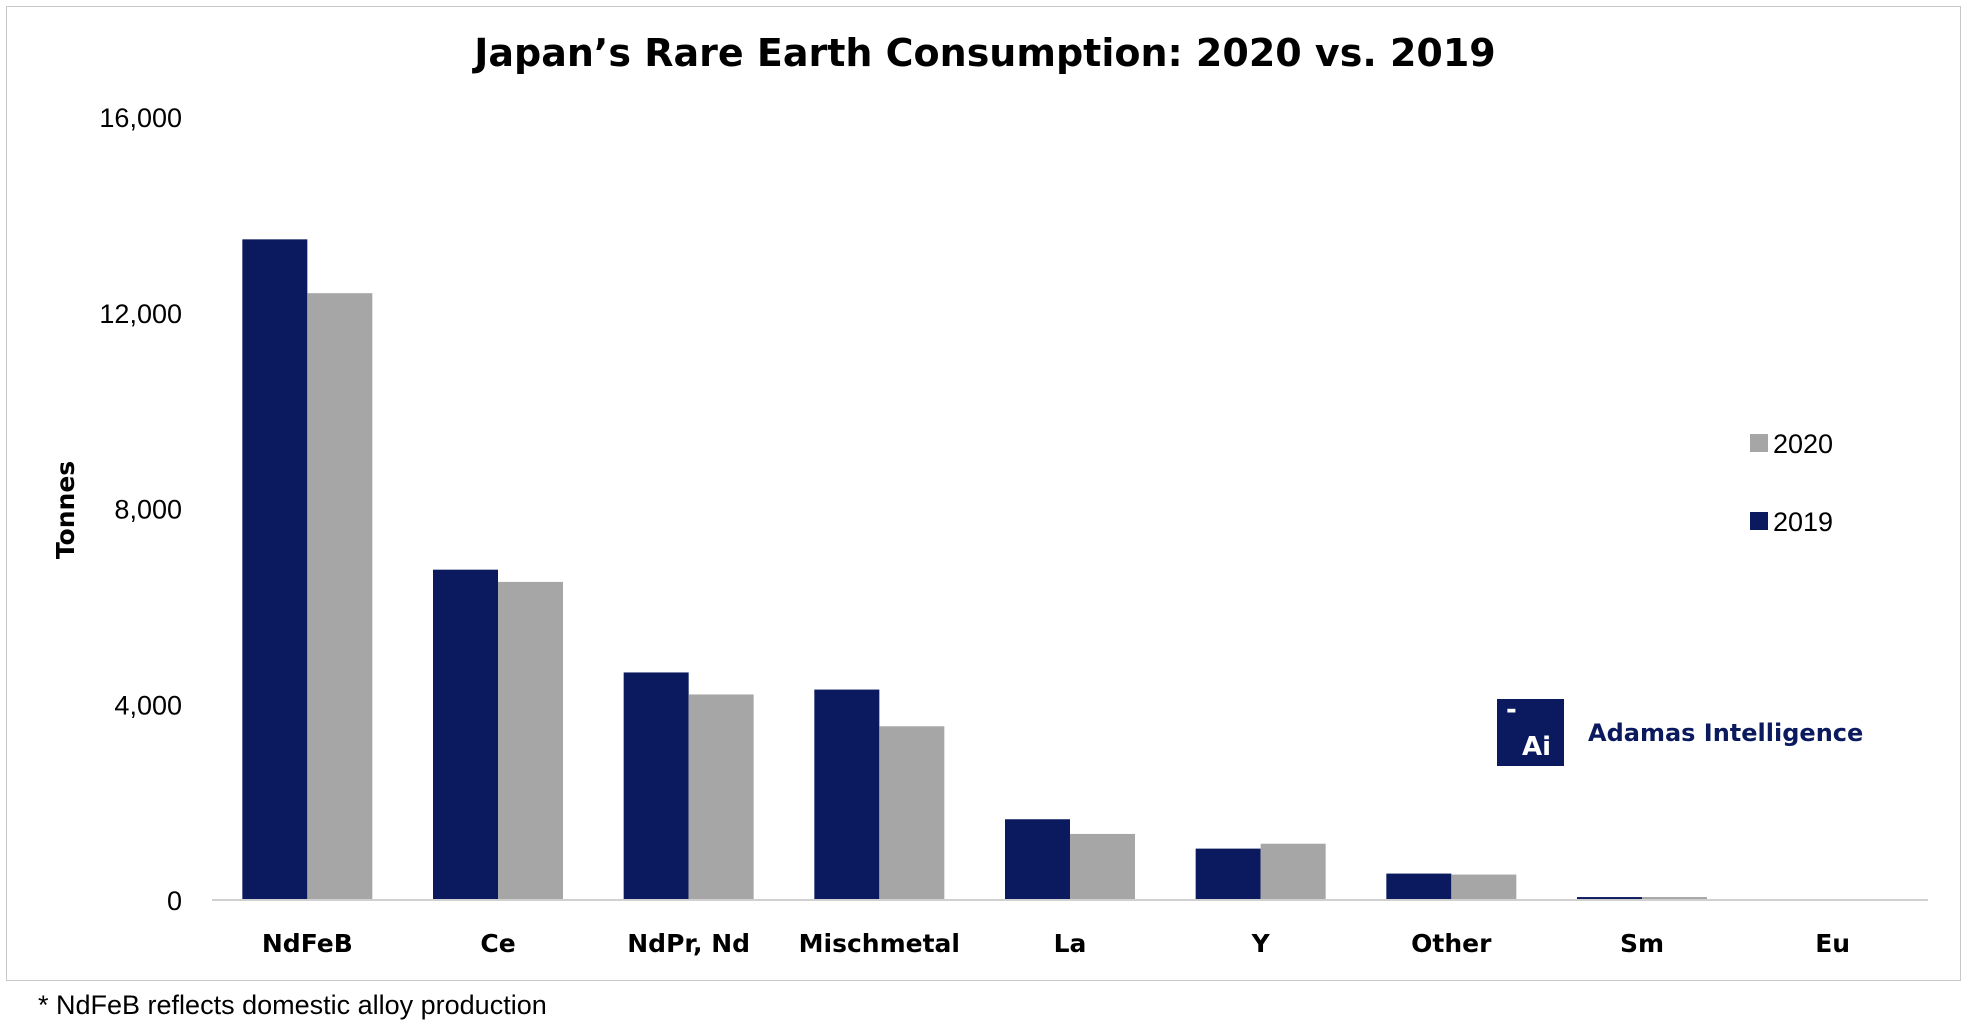  What do you see at coordinates (1419, 886) in the screenshot?
I see `bar-2019-other` at bounding box center [1419, 886].